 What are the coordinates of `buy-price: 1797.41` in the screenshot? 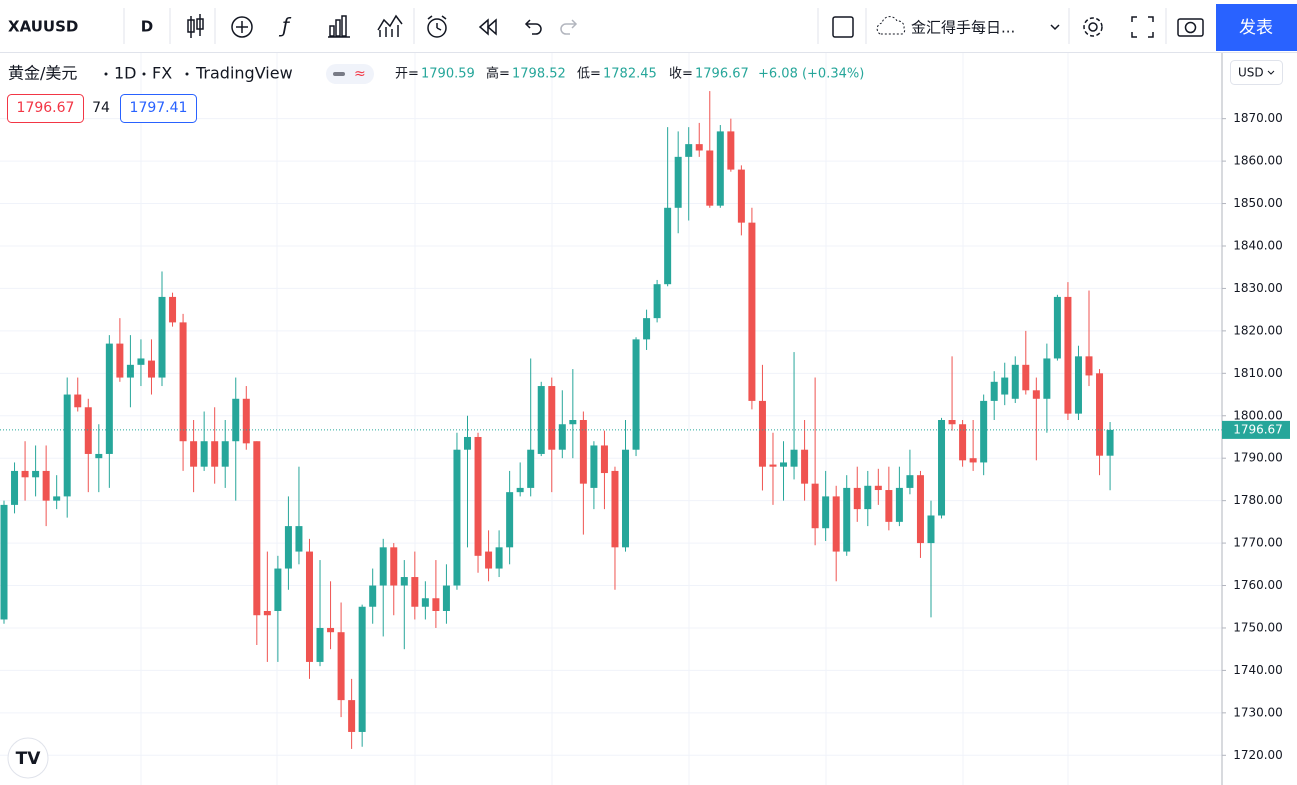 It's located at (159, 108).